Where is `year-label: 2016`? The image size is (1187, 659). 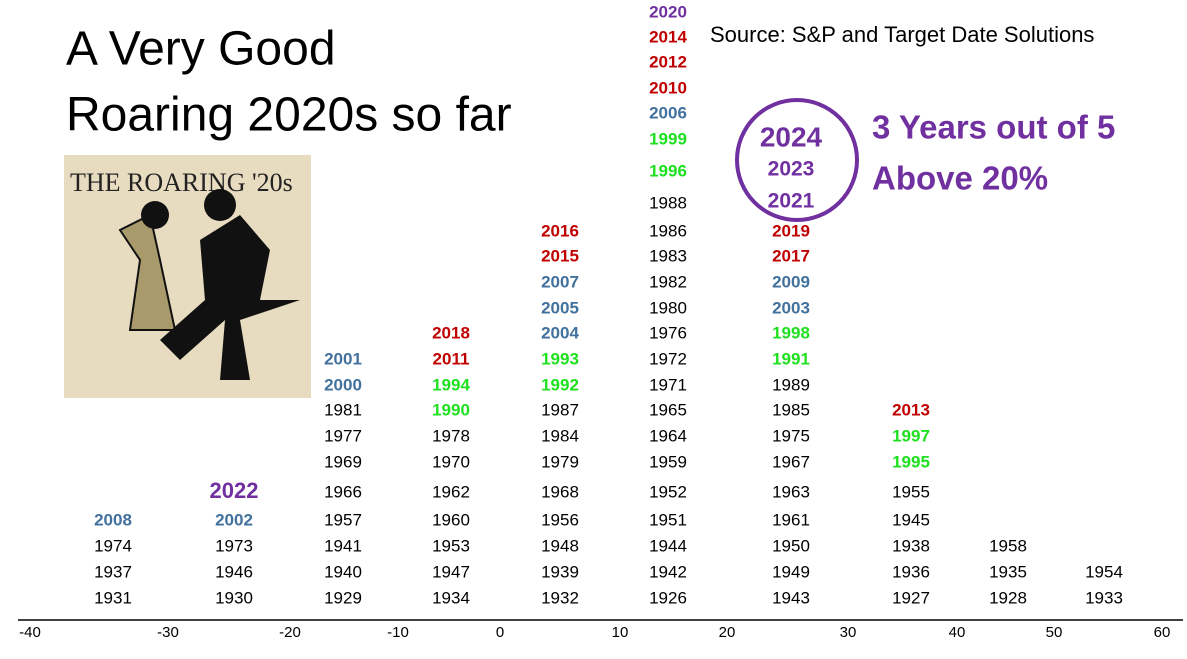 year-label: 2016 is located at coordinates (560, 230).